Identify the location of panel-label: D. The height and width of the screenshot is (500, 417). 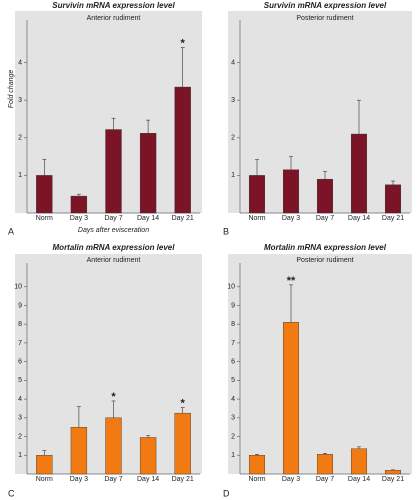
(226, 493).